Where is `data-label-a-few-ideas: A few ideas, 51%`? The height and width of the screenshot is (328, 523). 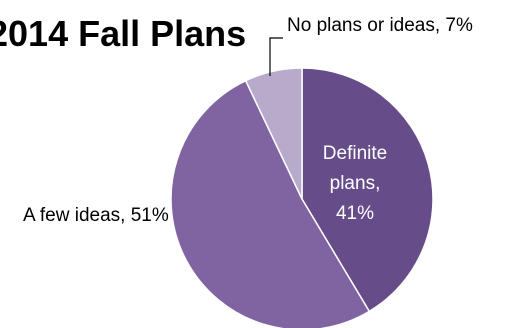 data-label-a-few-ideas: A few ideas, 51% is located at coordinates (96, 215).